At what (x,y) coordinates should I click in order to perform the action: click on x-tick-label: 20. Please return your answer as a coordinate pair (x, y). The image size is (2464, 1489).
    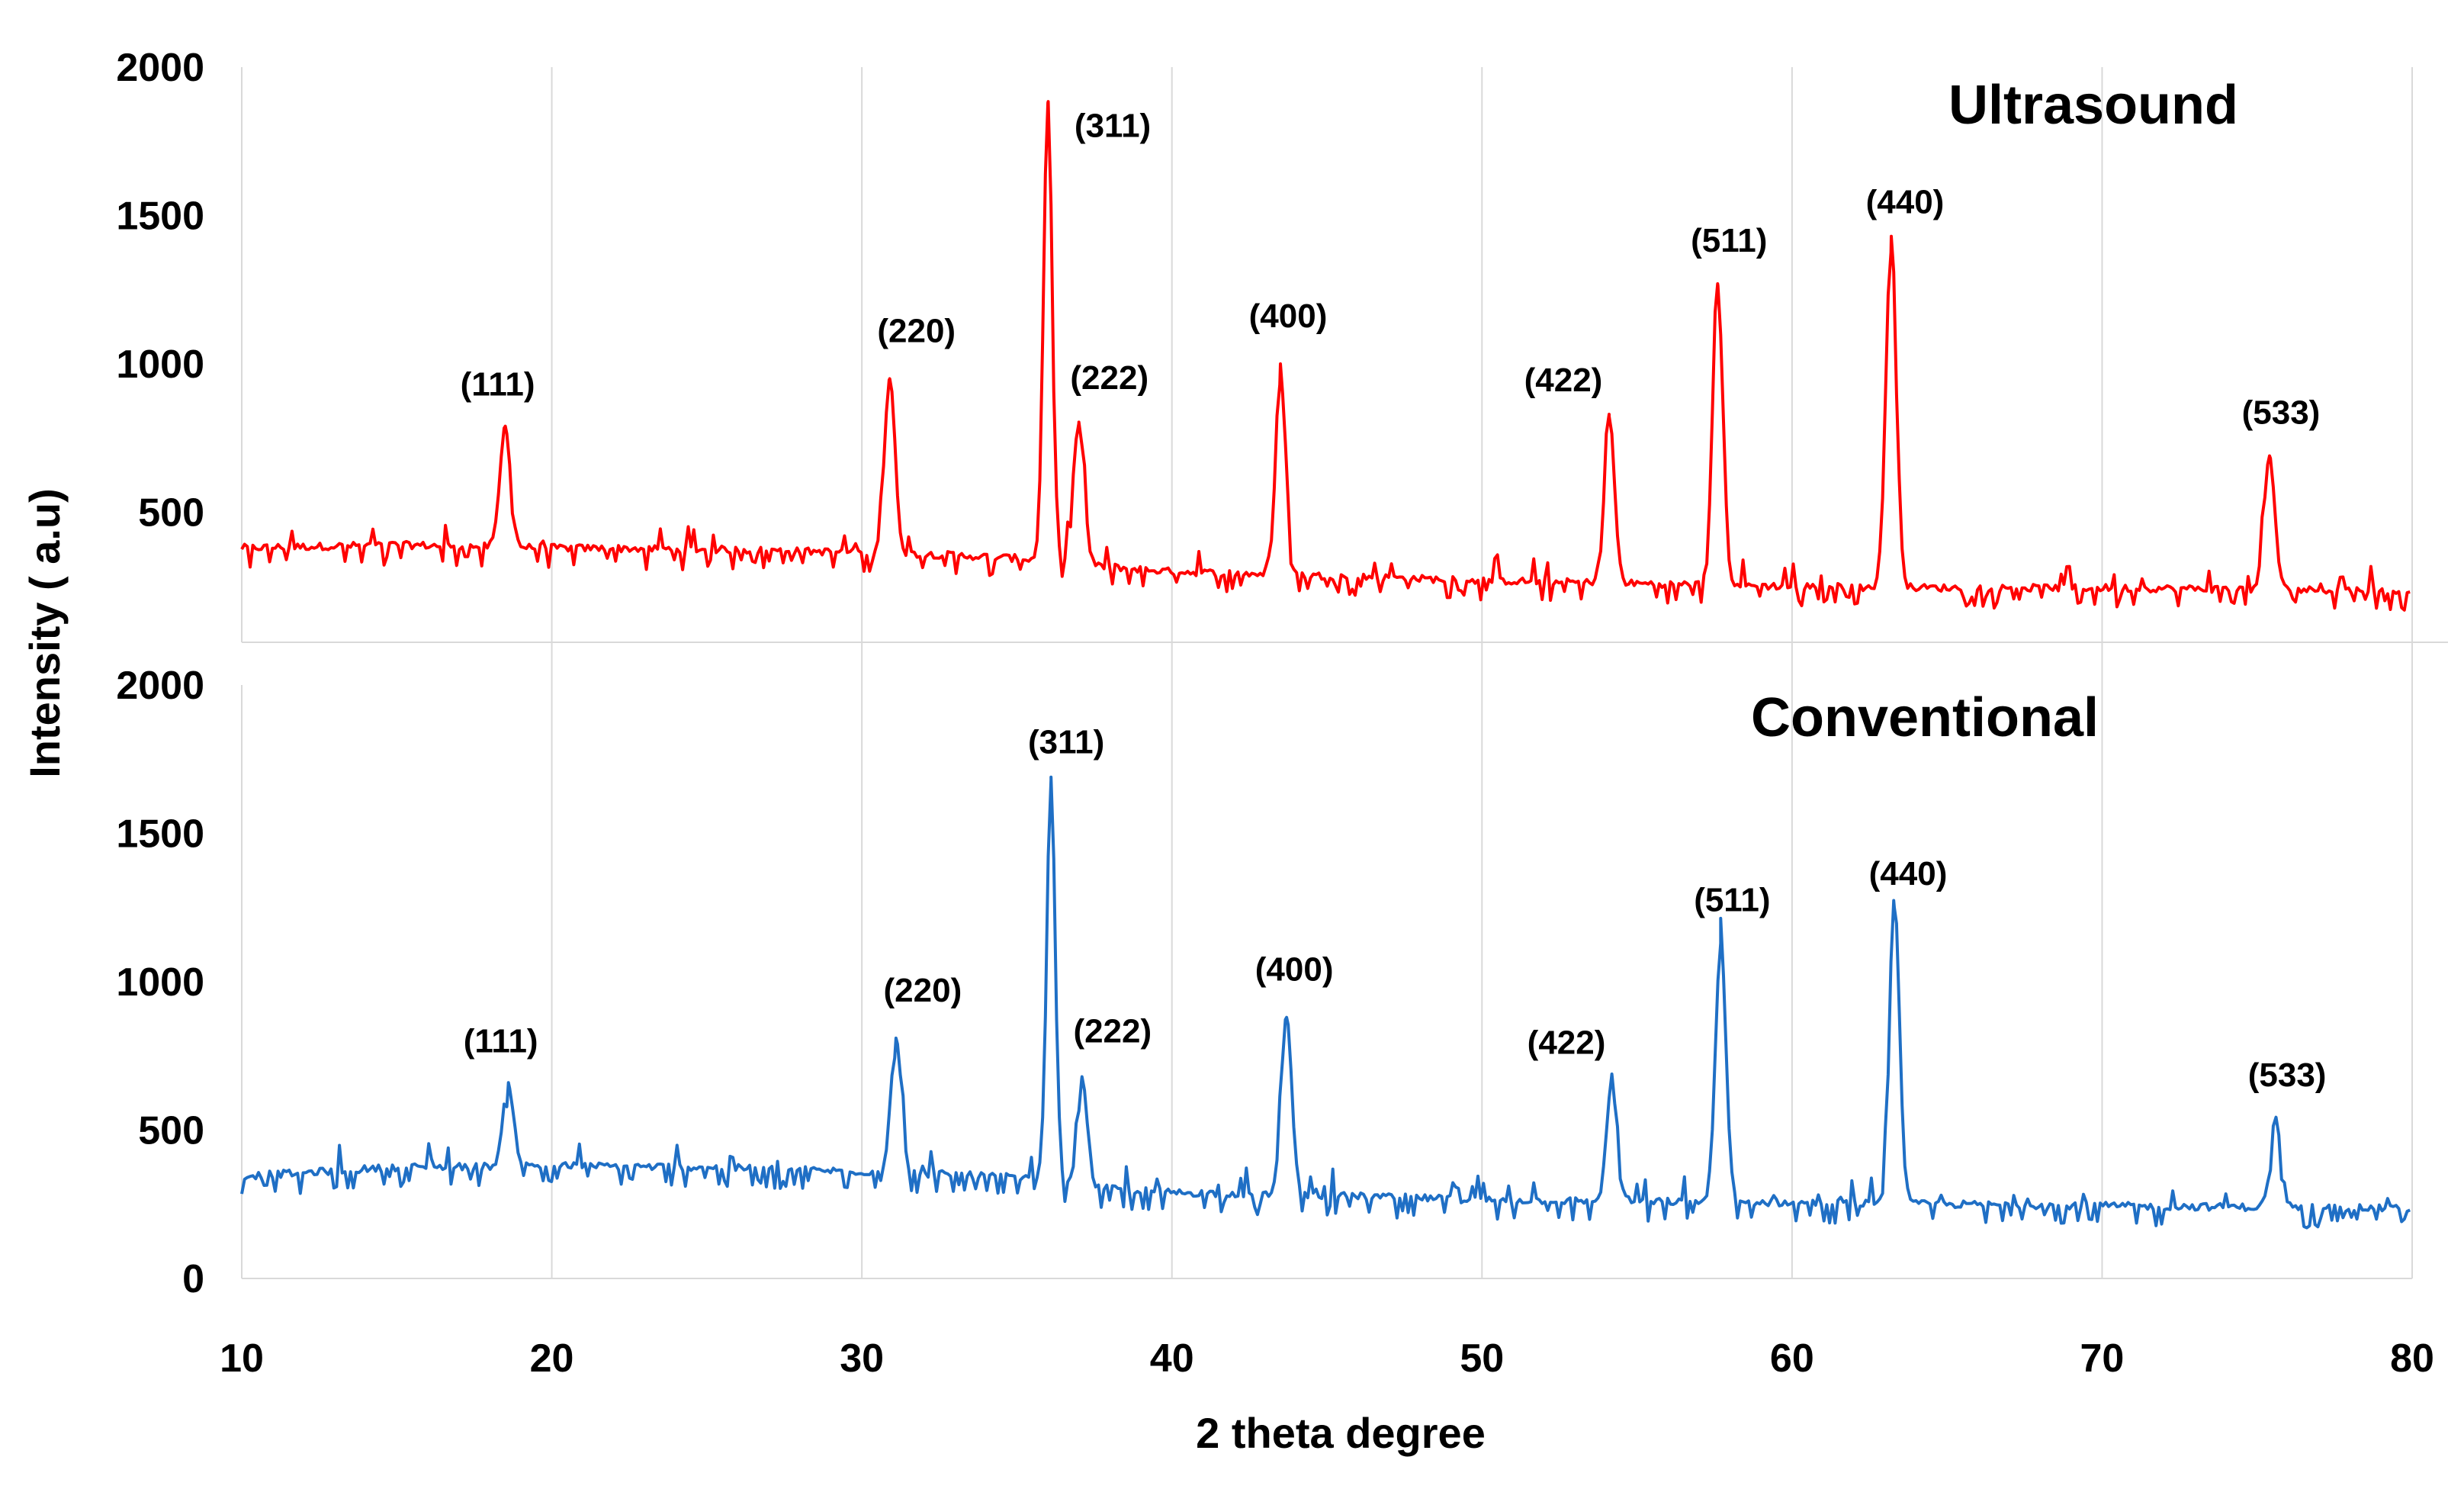
    Looking at the image, I should click on (552, 1358).